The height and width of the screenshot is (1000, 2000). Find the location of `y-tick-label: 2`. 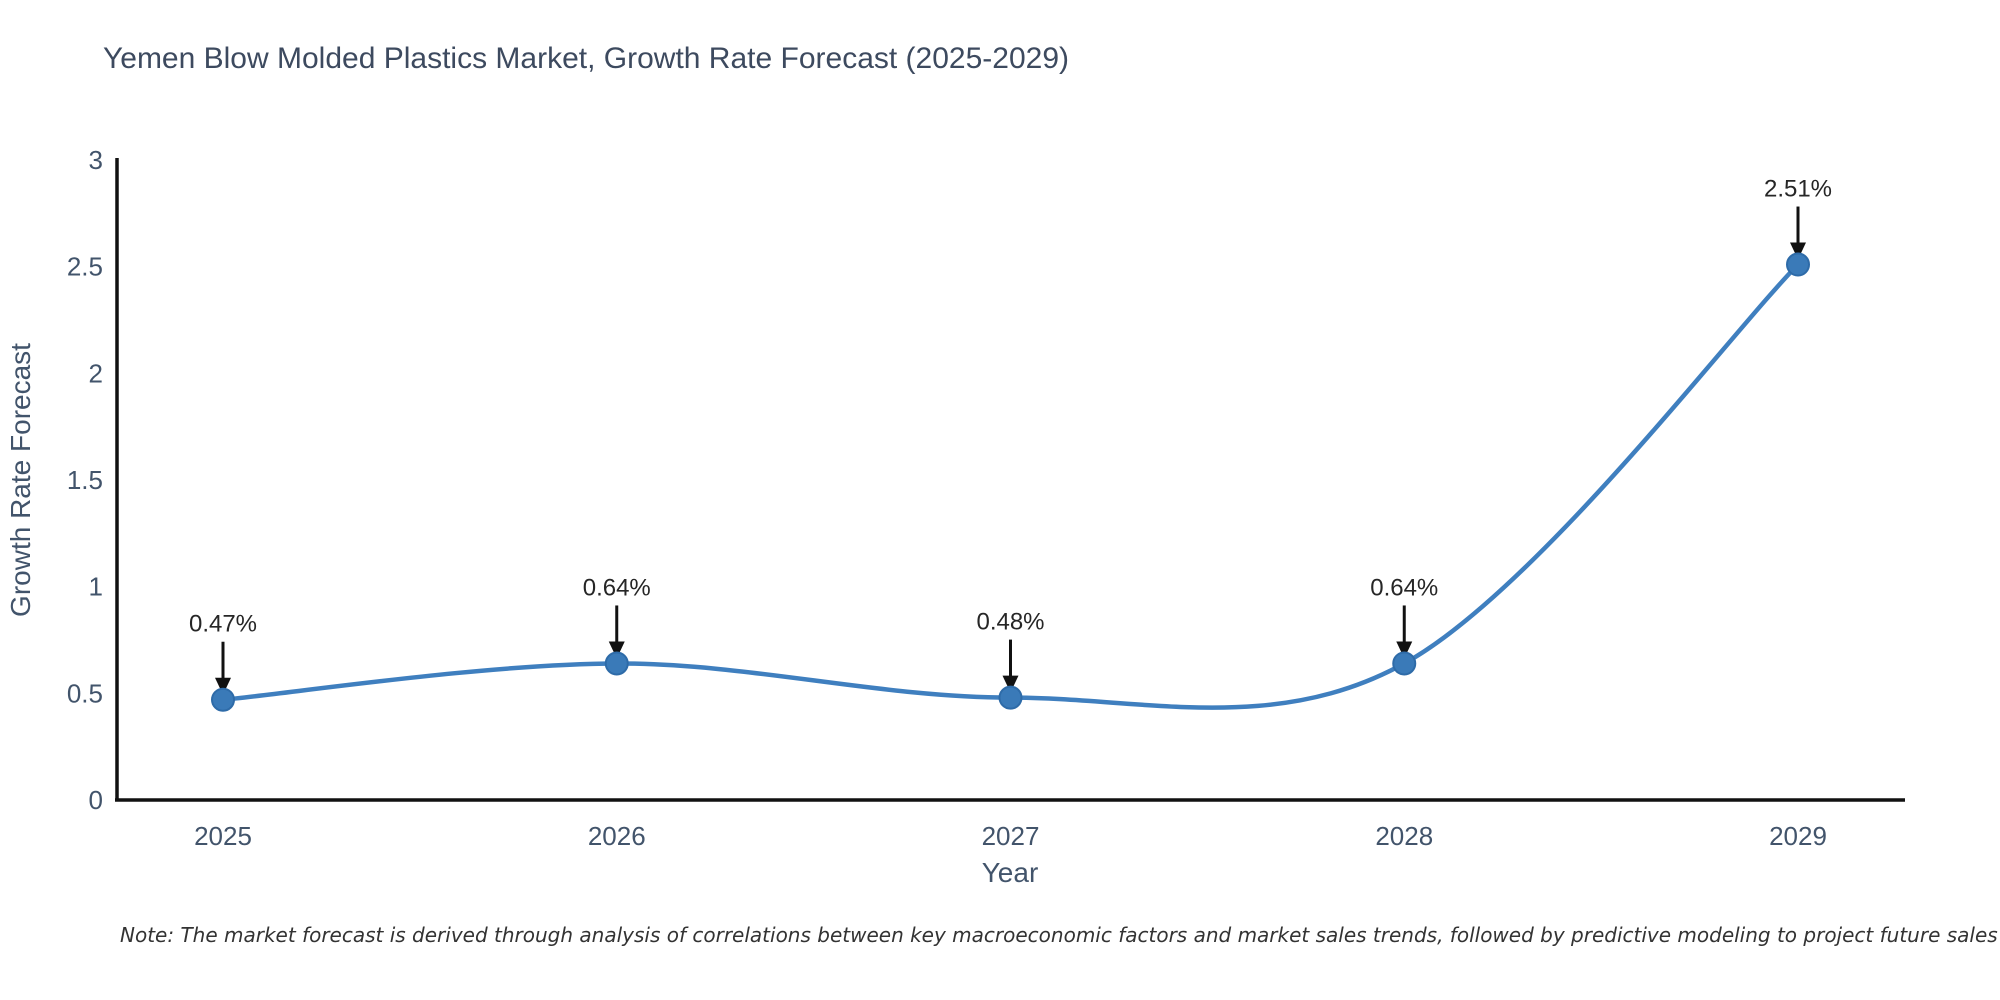

y-tick-label: 2 is located at coordinates (96, 373).